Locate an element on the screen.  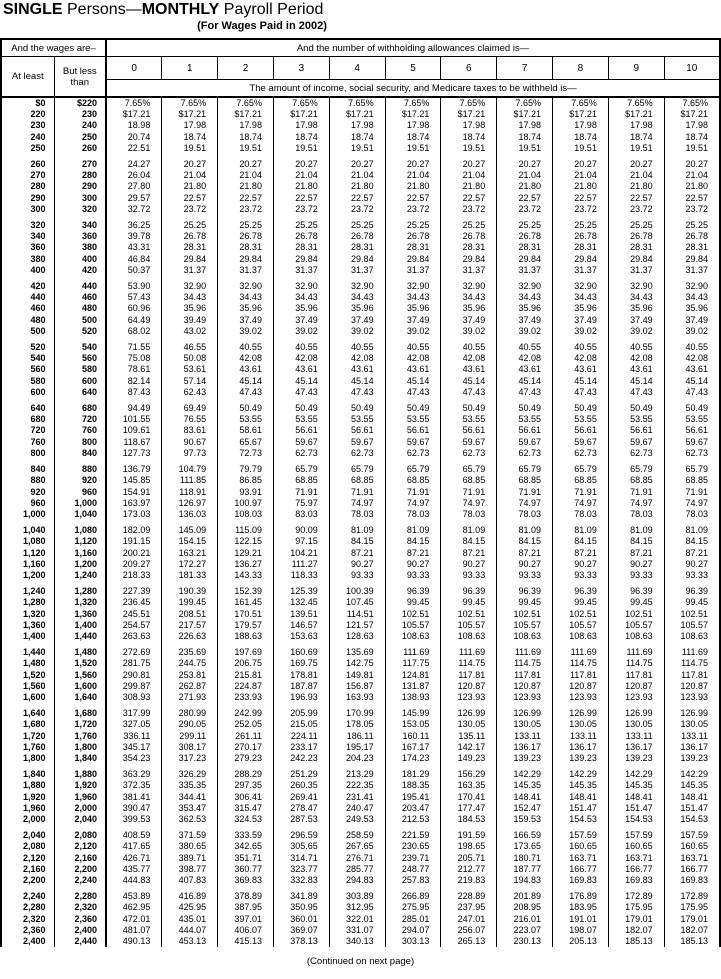
tax-value-cell: 21.80 is located at coordinates (413, 187).